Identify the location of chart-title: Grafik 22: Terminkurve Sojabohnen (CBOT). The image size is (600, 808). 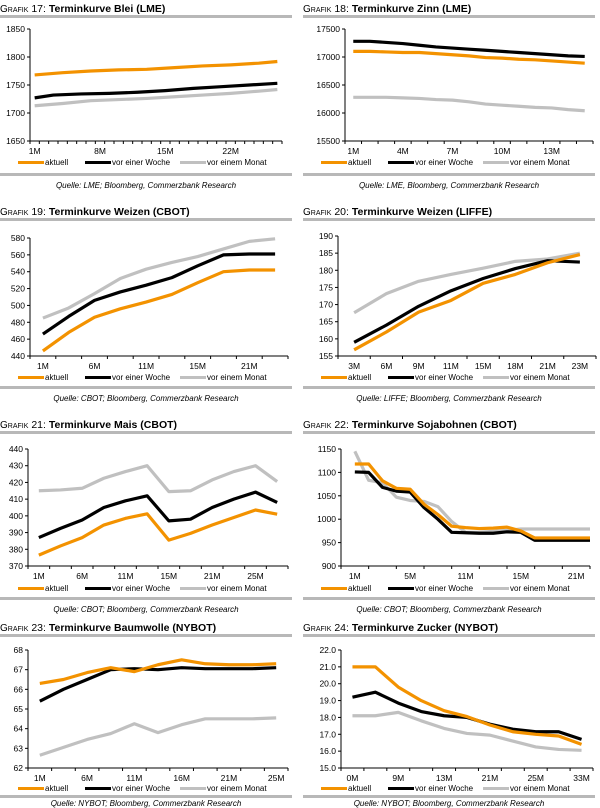
(410, 425).